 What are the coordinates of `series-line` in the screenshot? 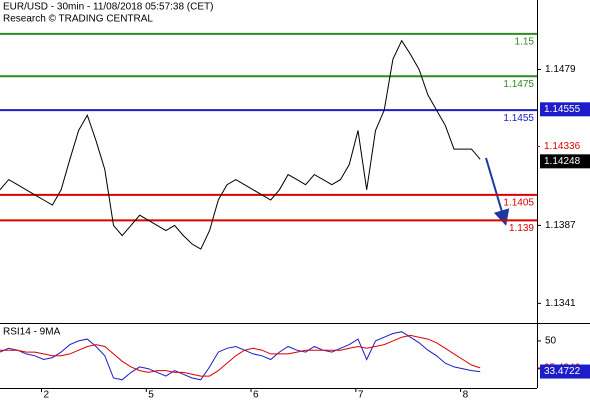 It's located at (240, 355).